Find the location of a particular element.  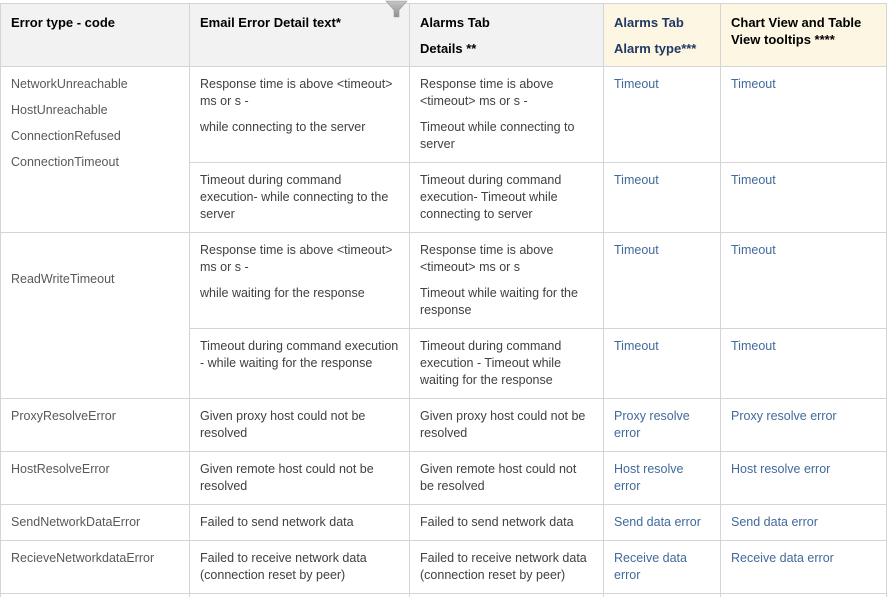

col-header-error-type: Error type - code is located at coordinates (95, 35).